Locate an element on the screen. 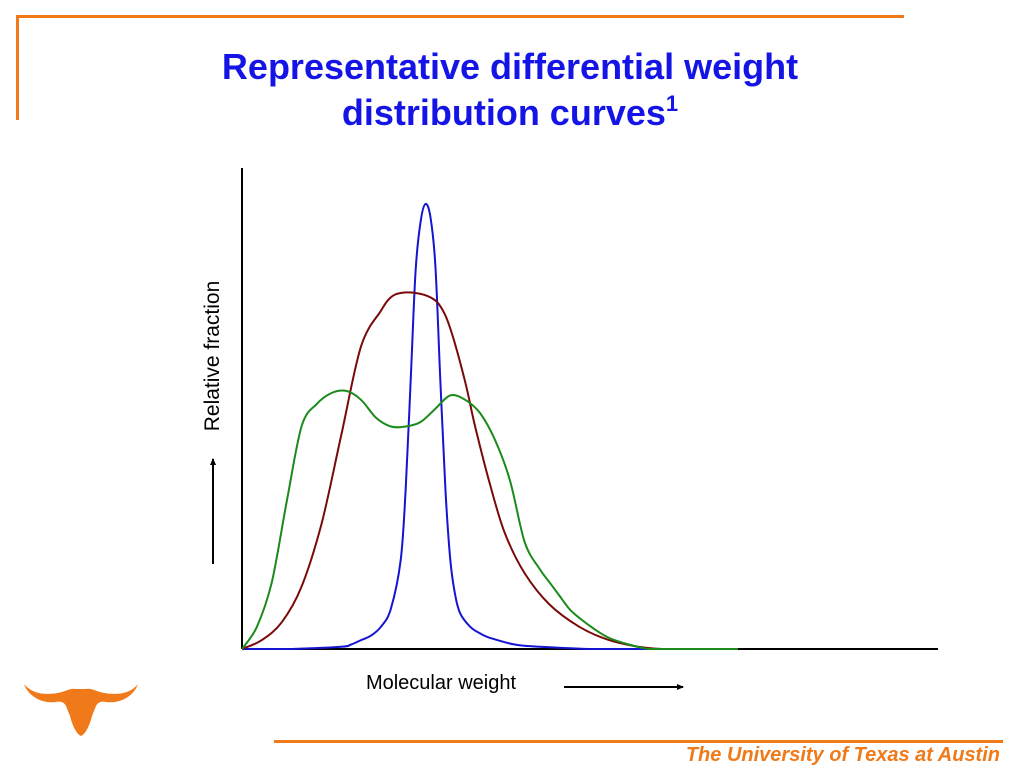  x-axis-label: Molecular weight is located at coordinates (441, 683).